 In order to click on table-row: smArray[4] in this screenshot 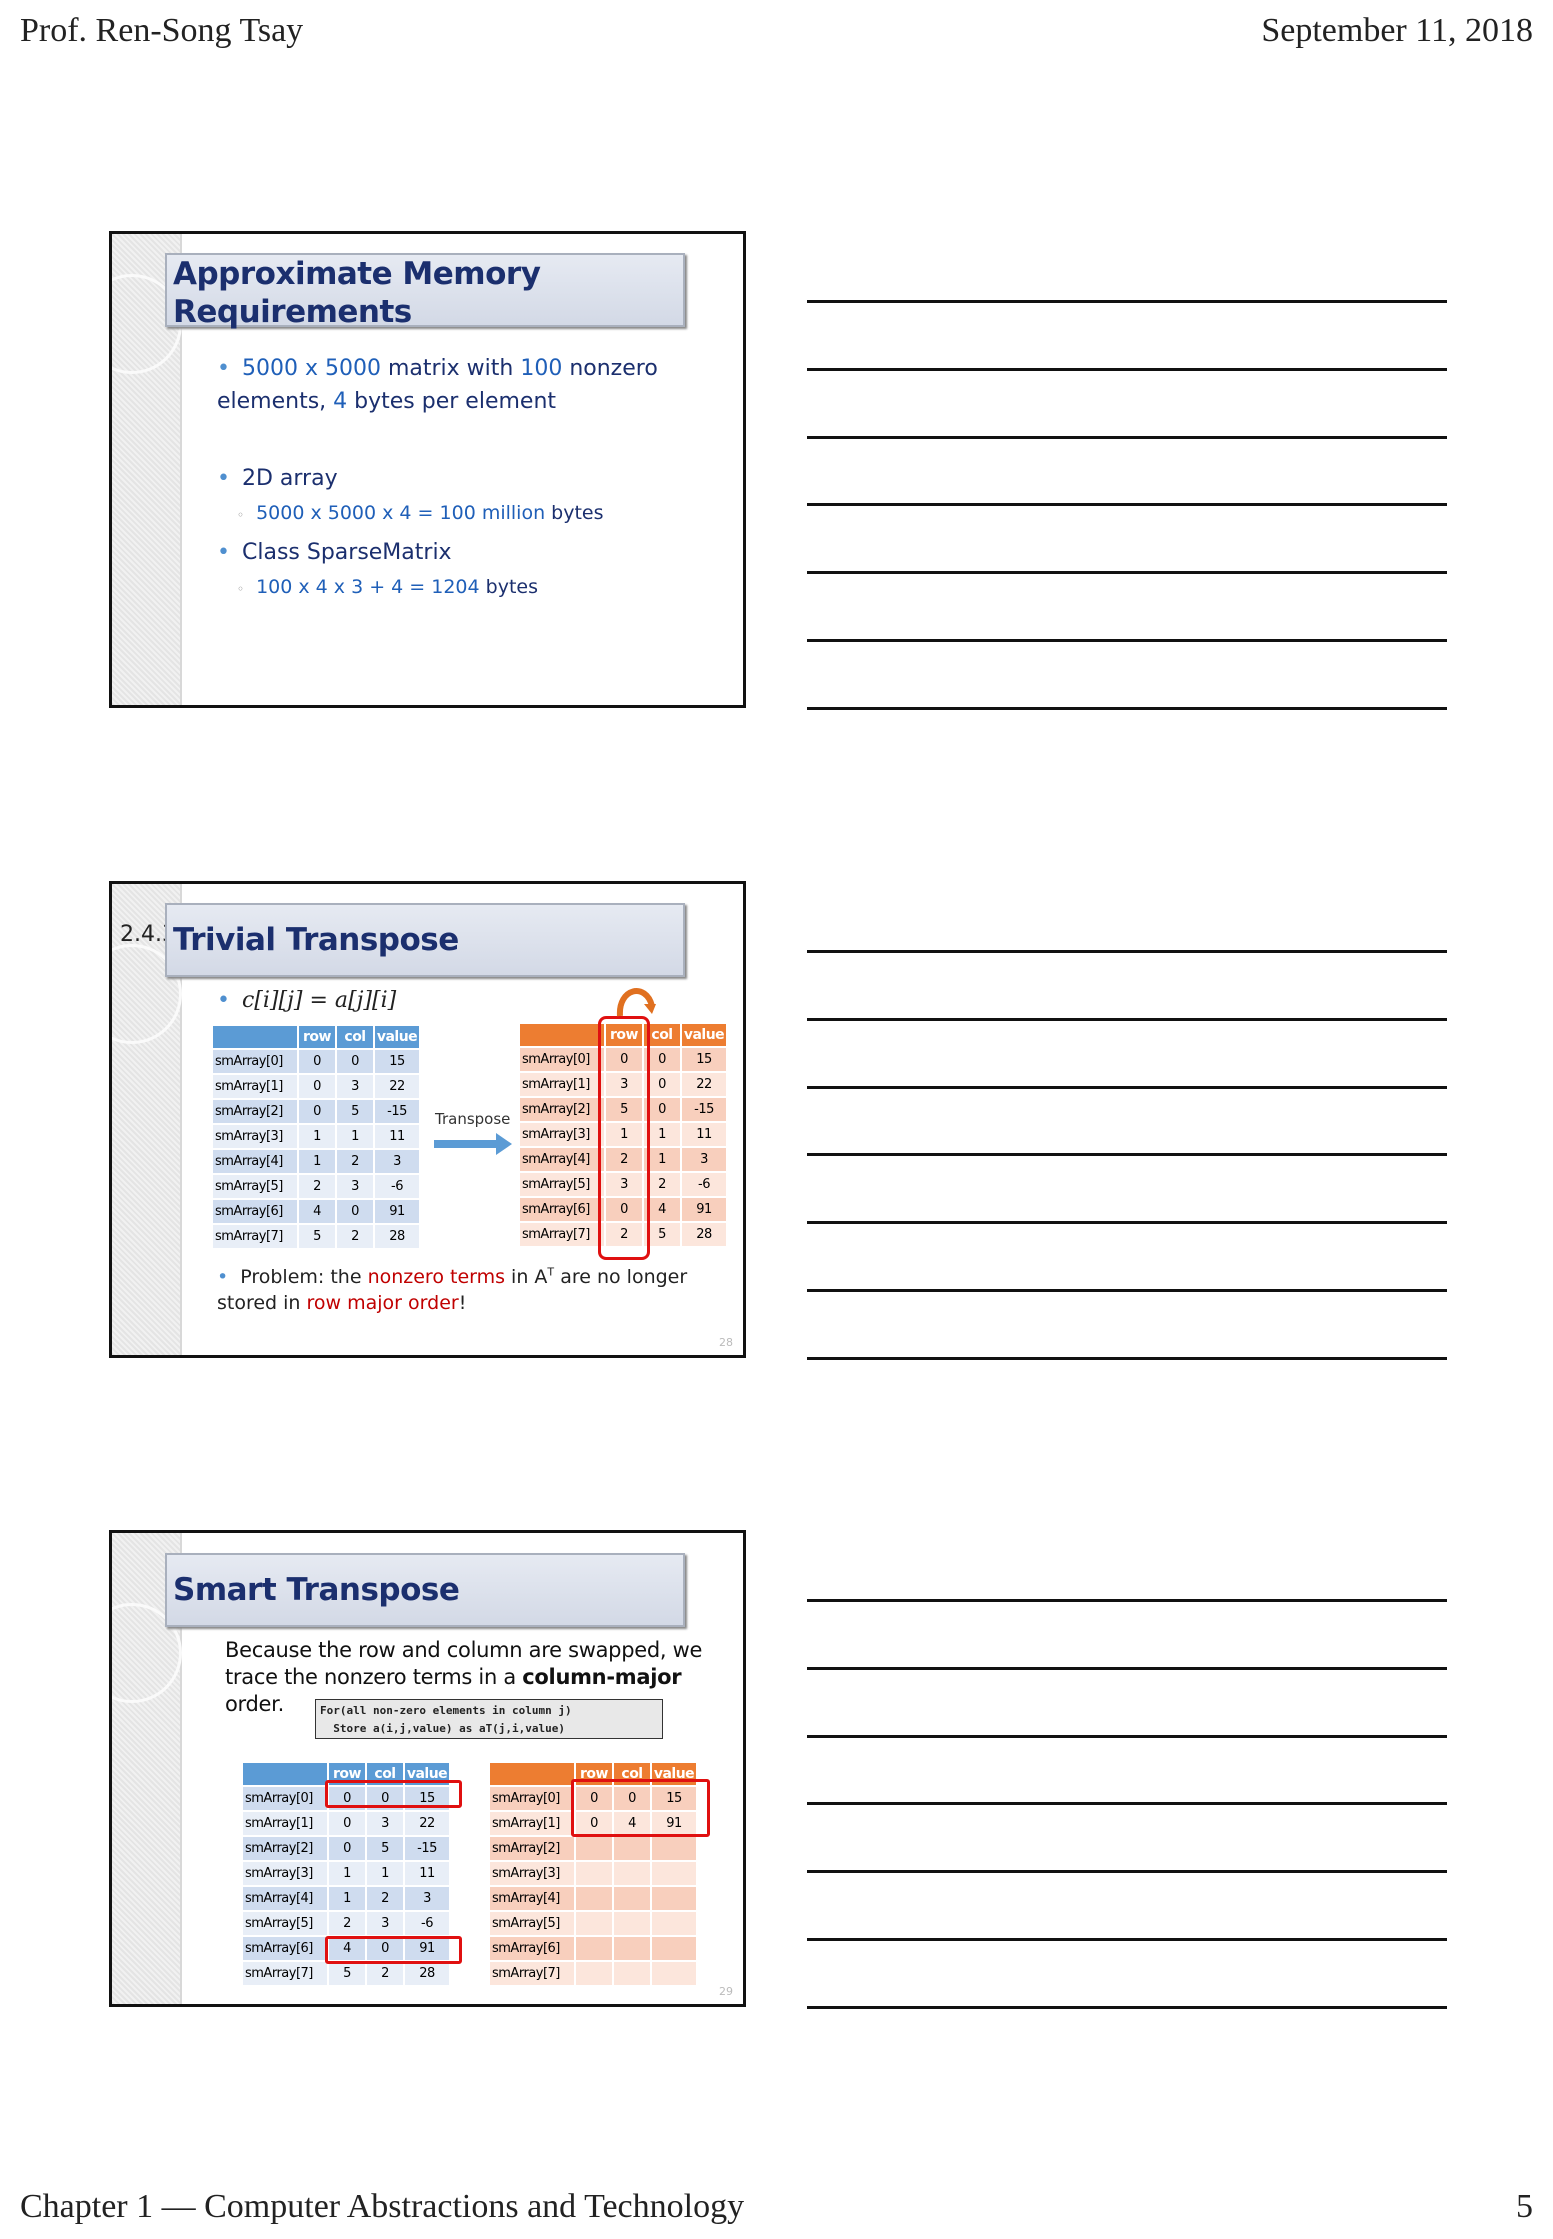, I will do `click(593, 1898)`.